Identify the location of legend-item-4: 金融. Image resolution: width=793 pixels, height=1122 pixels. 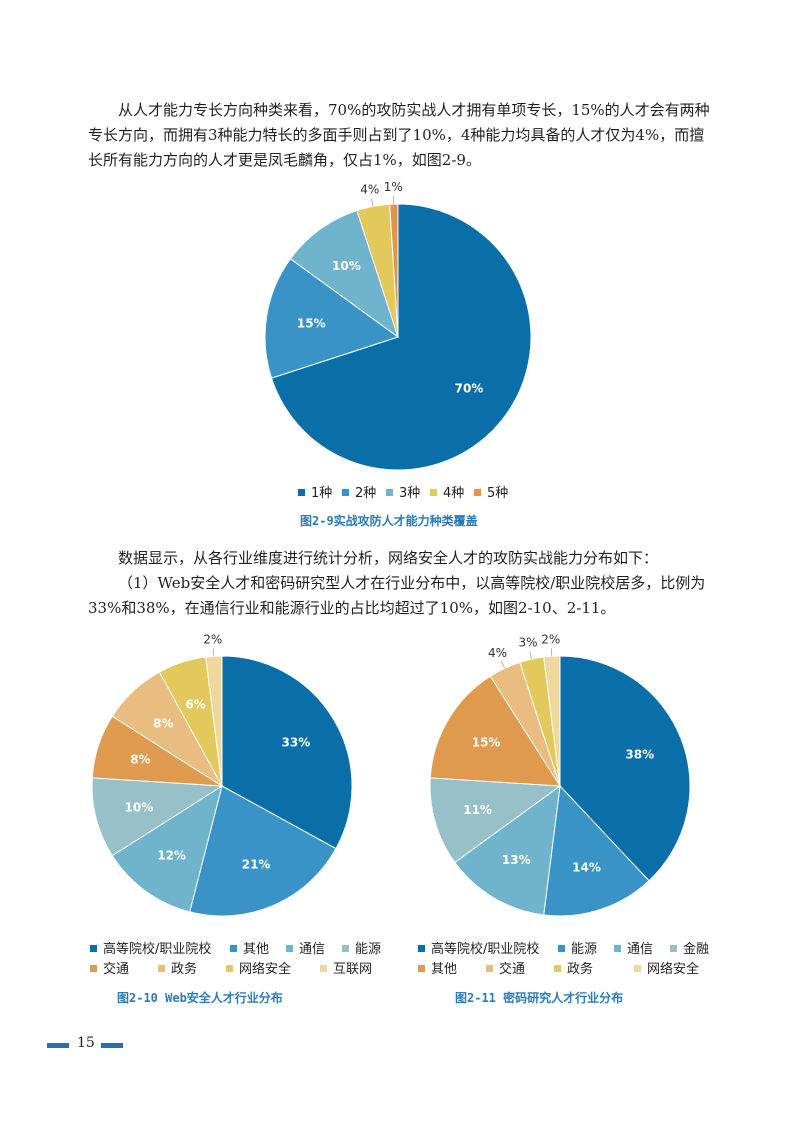
(689, 950).